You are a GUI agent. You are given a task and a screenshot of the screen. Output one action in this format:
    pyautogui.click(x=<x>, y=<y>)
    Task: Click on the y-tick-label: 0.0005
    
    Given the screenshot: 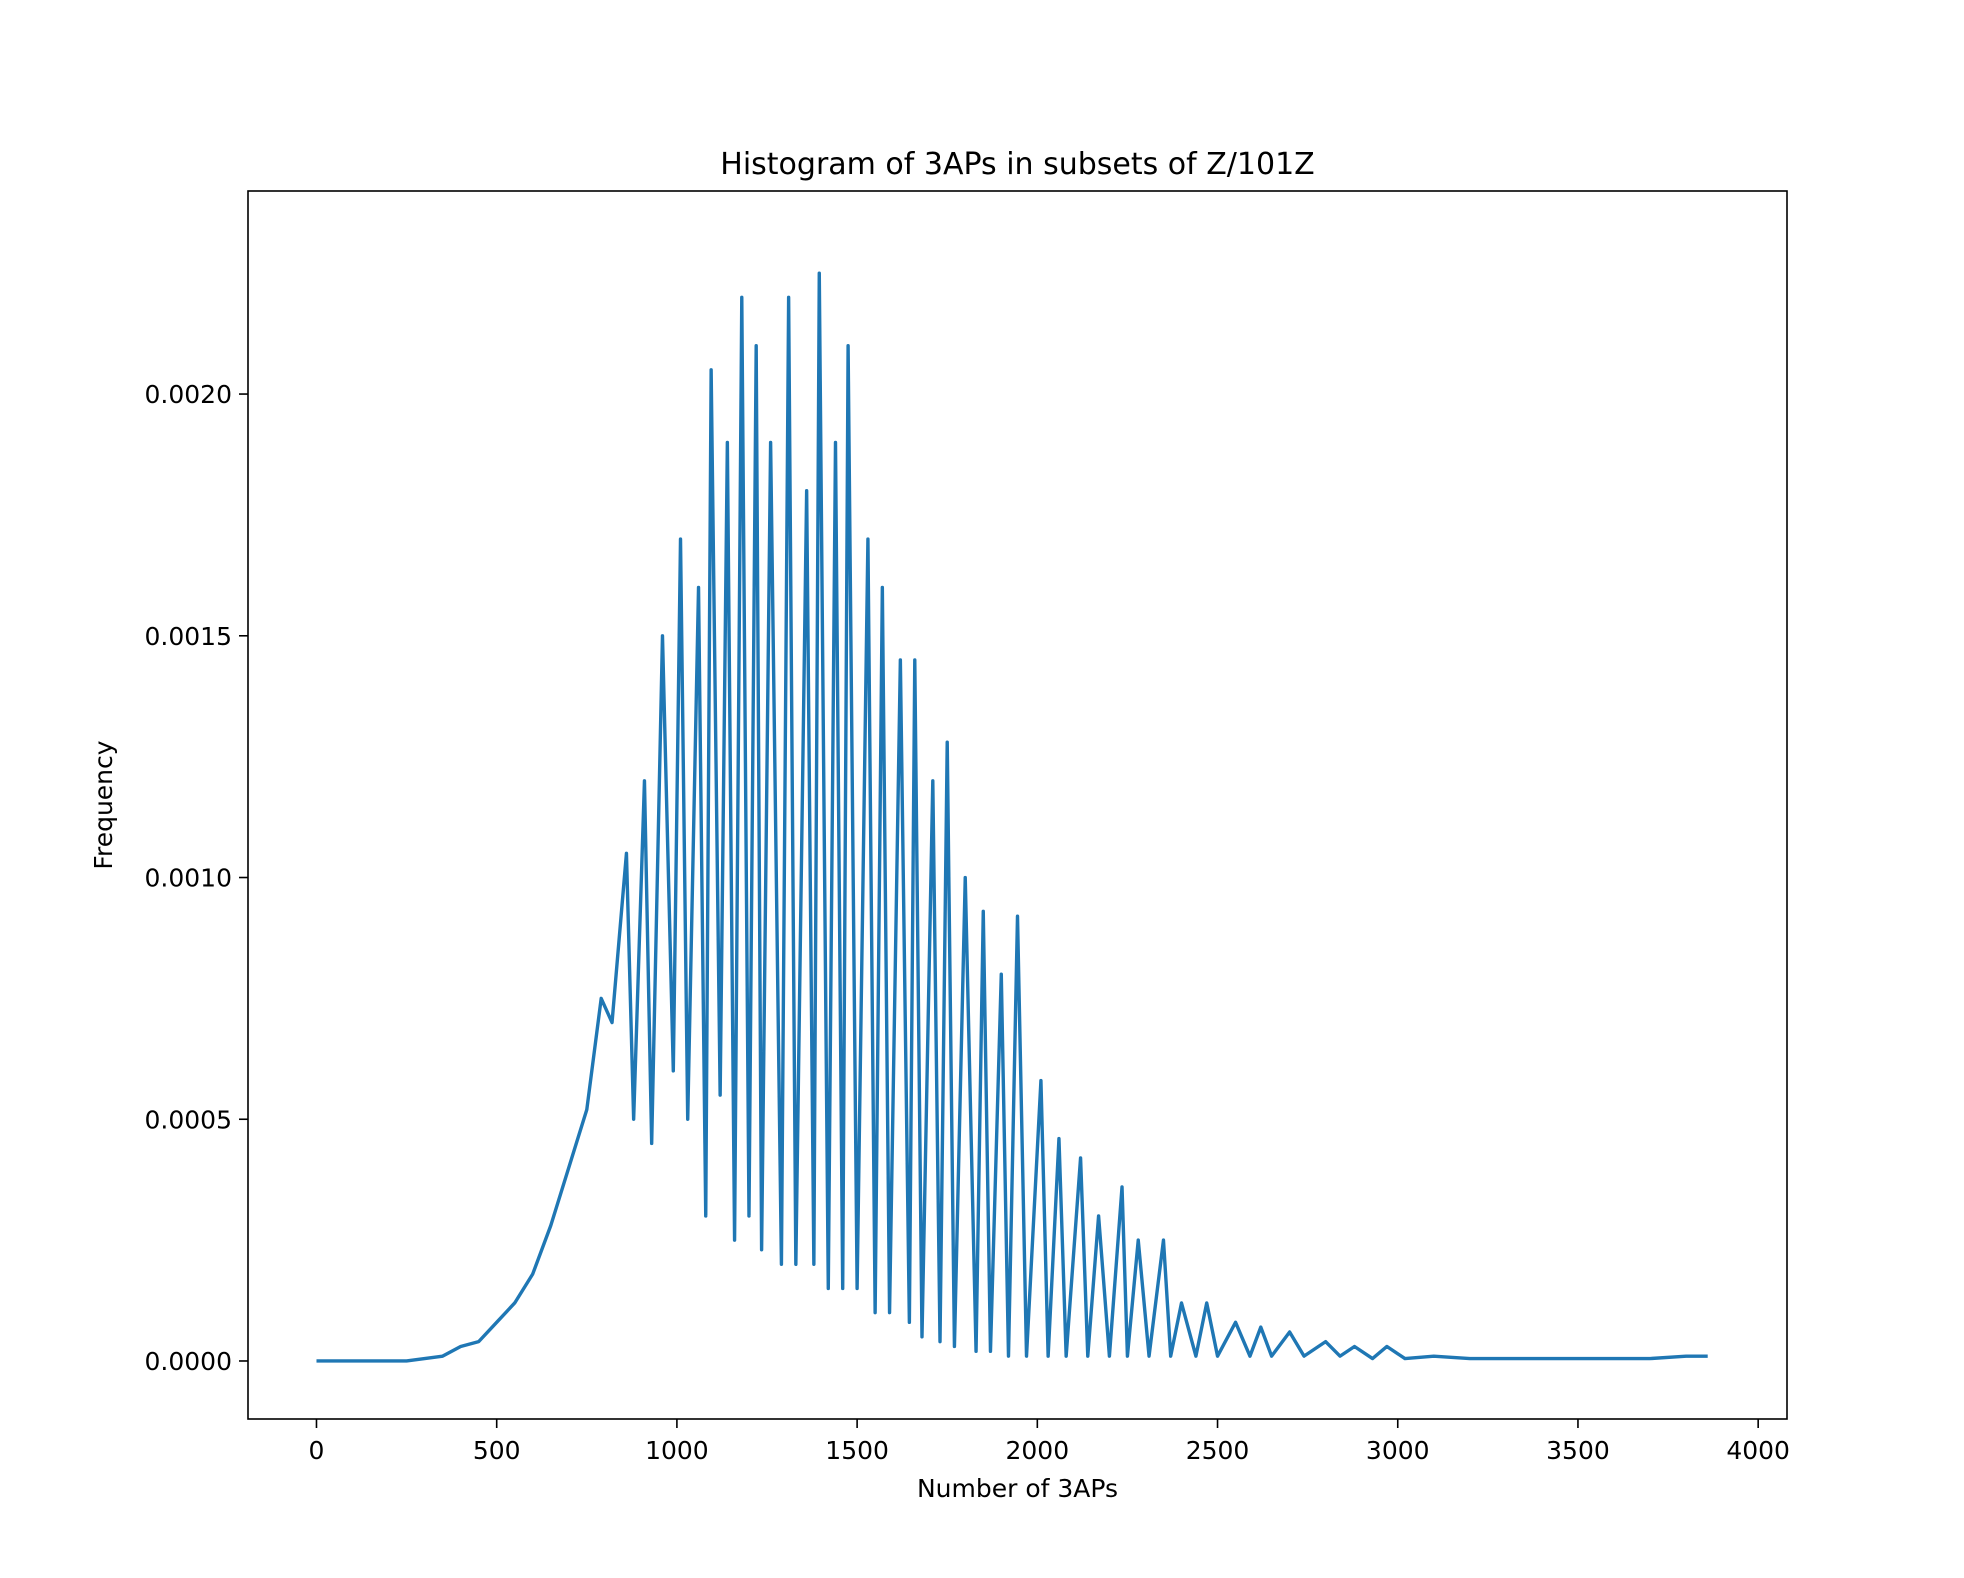 What is the action you would take?
    pyautogui.click(x=188, y=1119)
    